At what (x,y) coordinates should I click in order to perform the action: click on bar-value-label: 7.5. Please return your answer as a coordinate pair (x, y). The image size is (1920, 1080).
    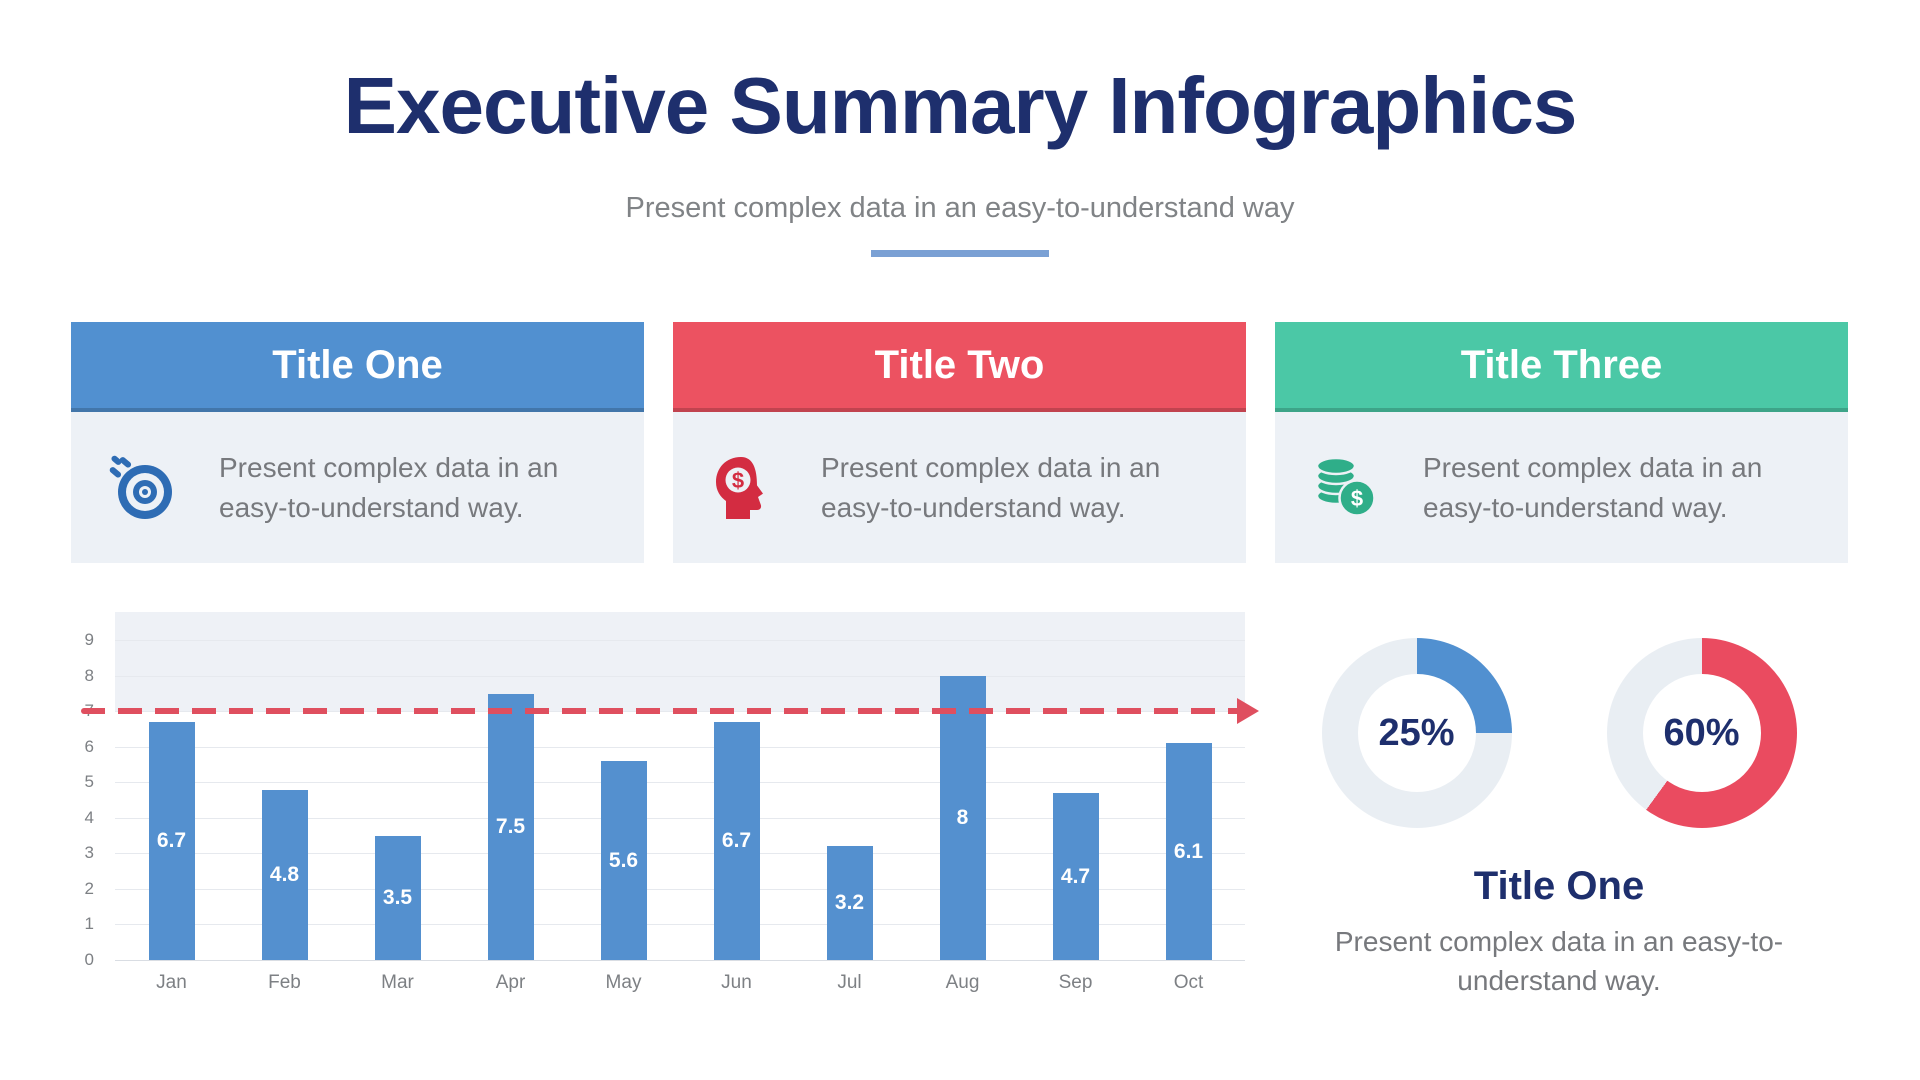
    Looking at the image, I should click on (510, 826).